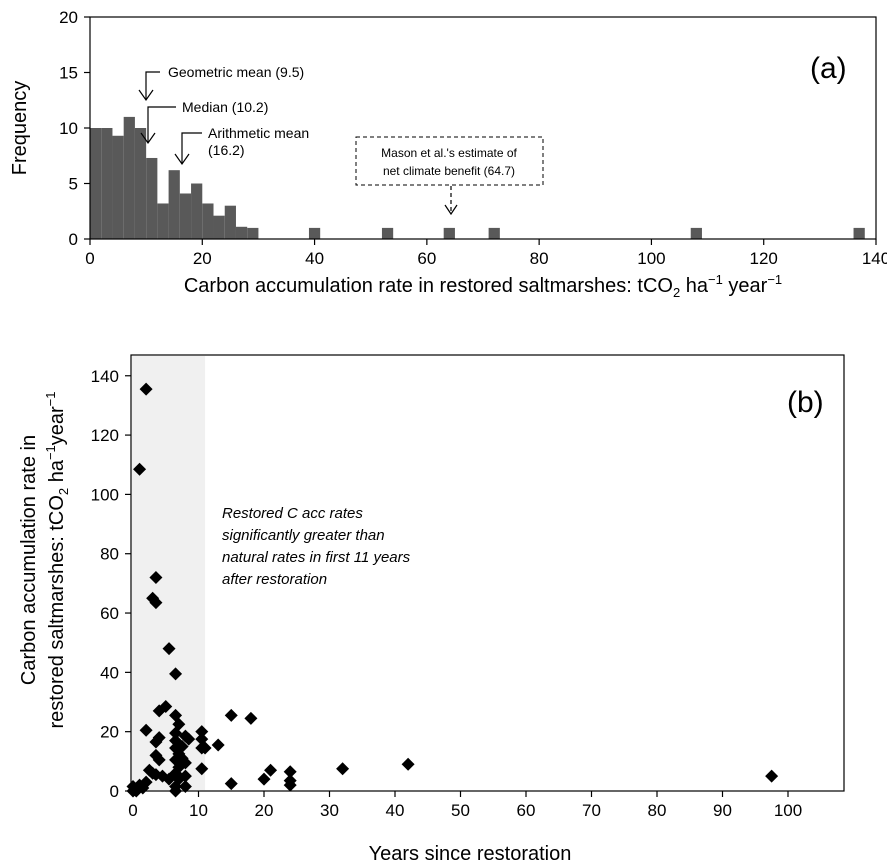 This screenshot has width=887, height=867. What do you see at coordinates (73, 184) in the screenshot?
I see `y-tick-label: 5` at bounding box center [73, 184].